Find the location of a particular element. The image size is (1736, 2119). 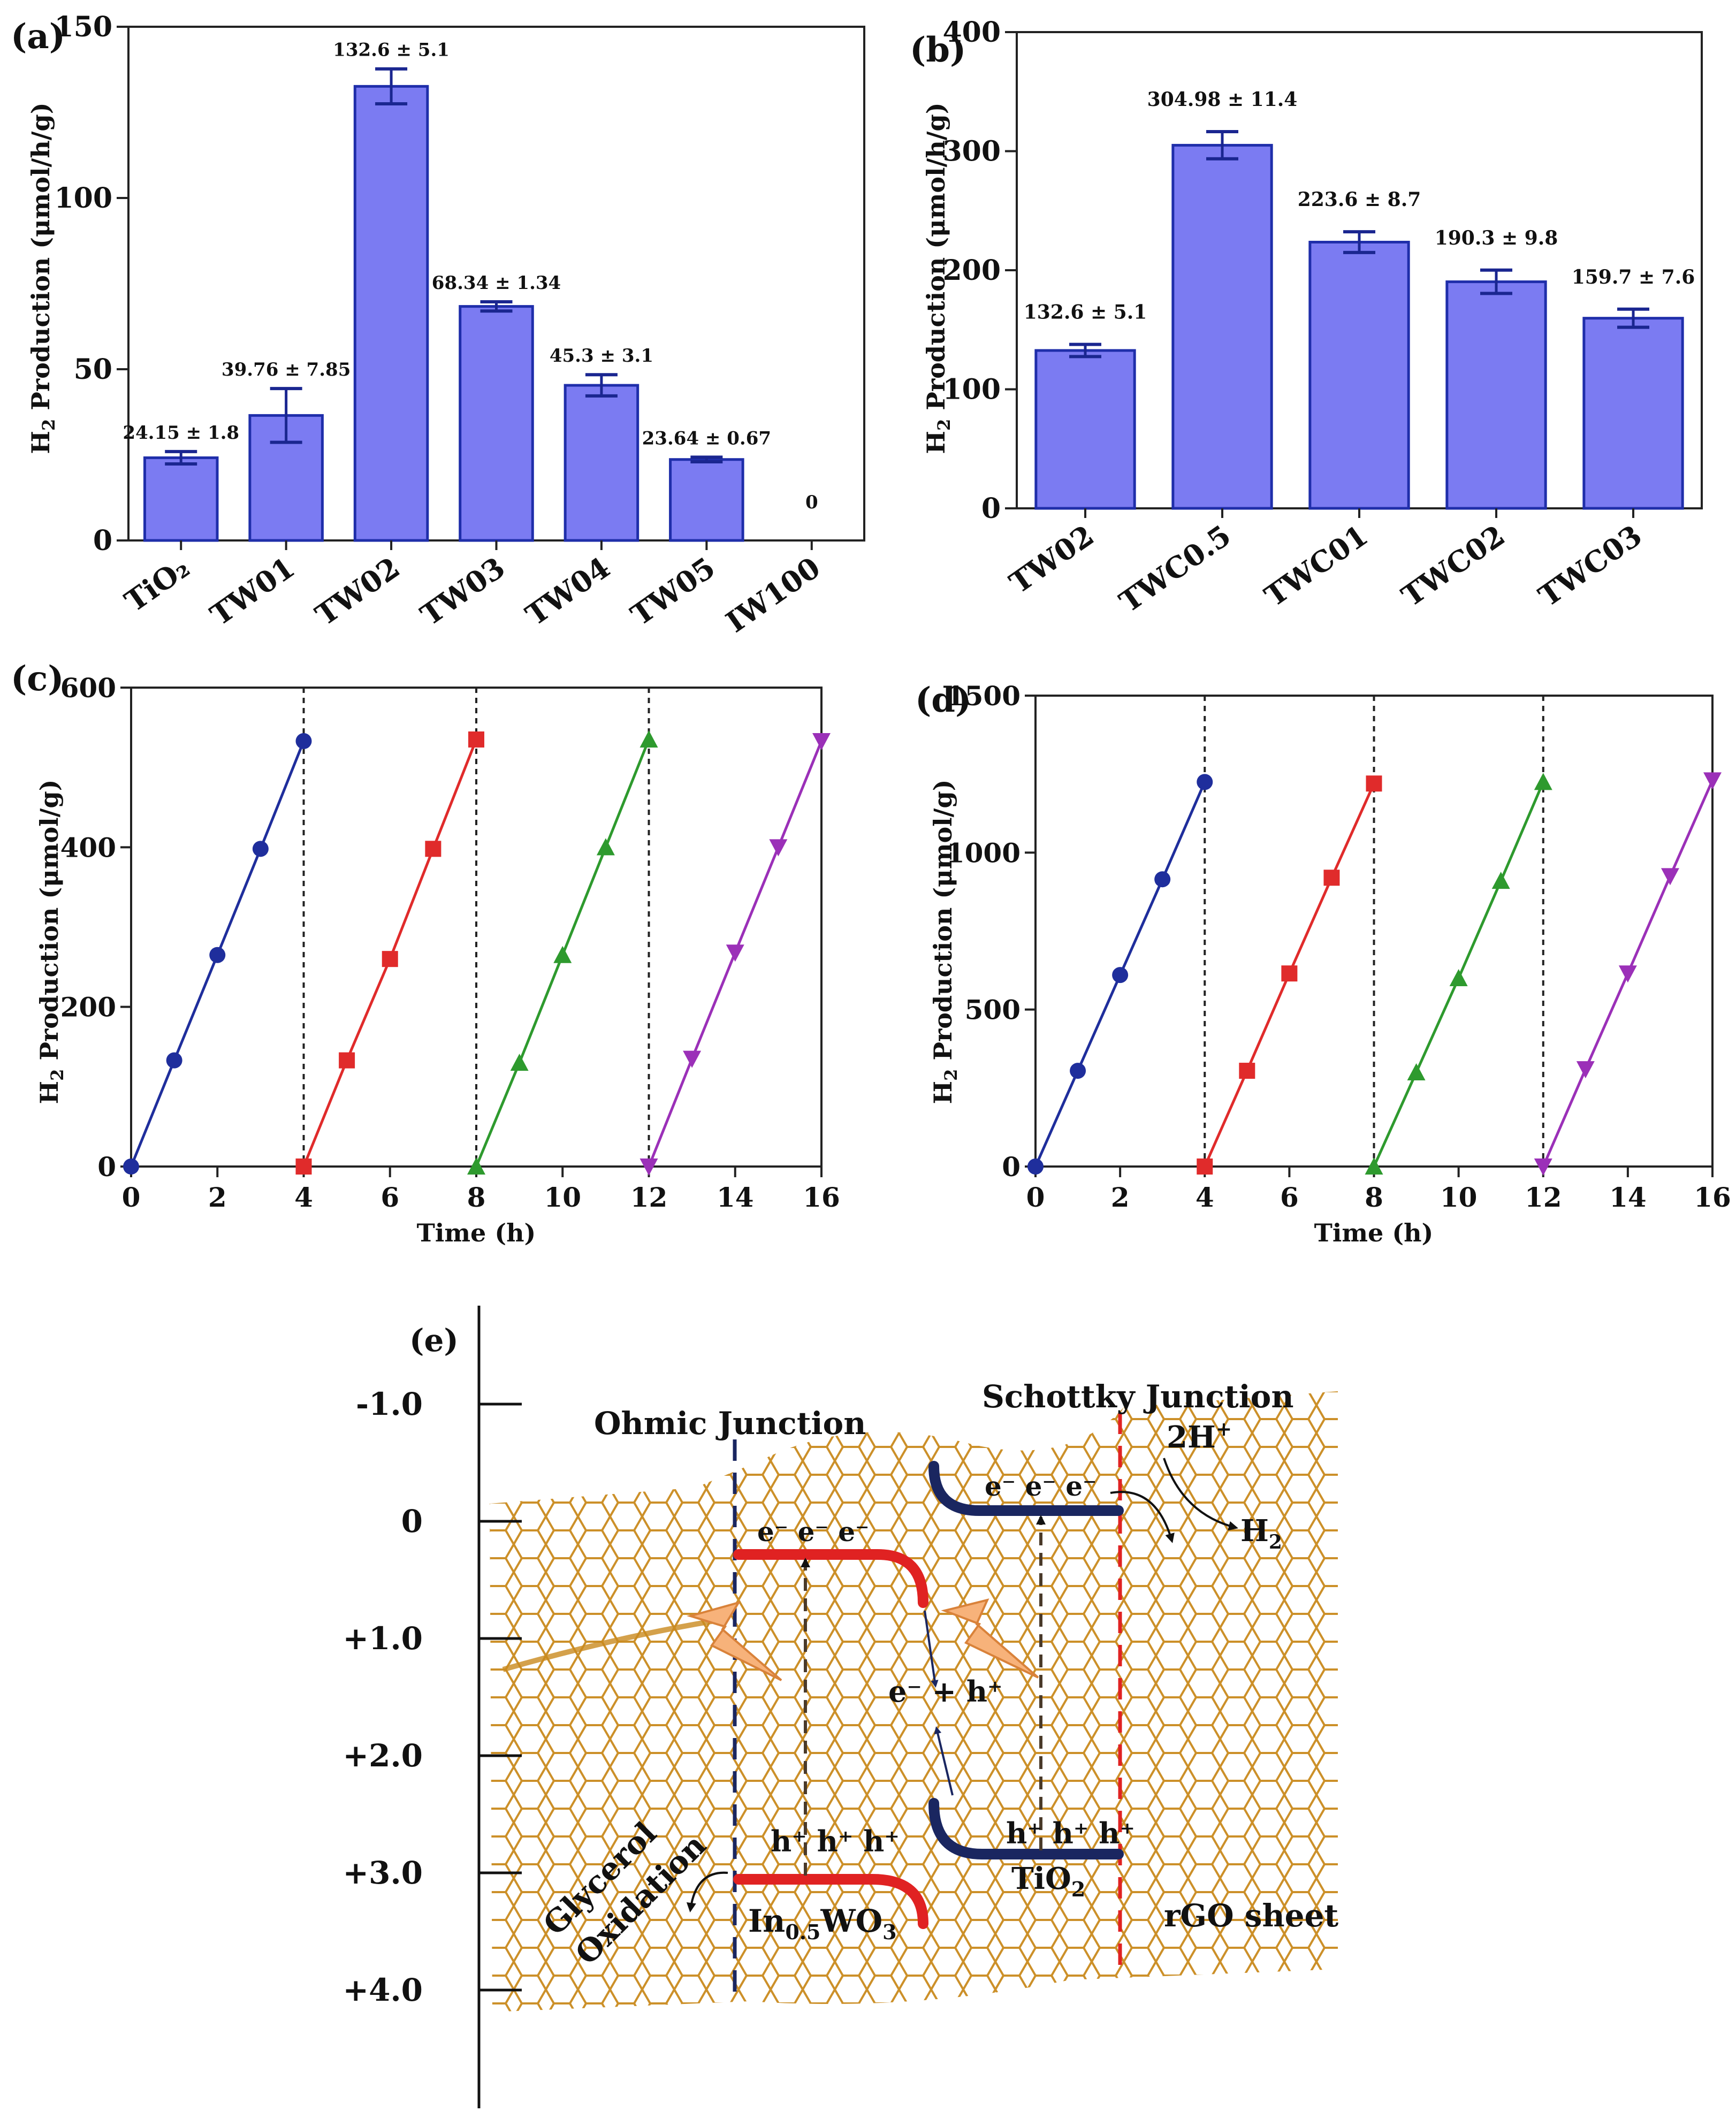

y-tick-label: 300 is located at coordinates (972, 151).